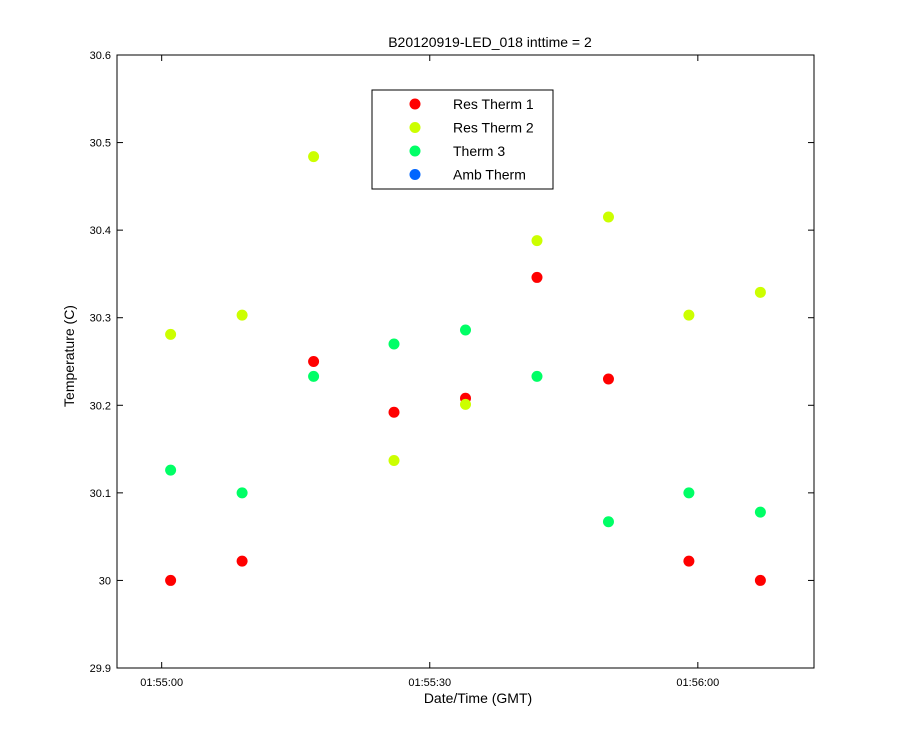 This screenshot has width=900, height=750. Describe the element at coordinates (100, 406) in the screenshot. I see `y-tick-label: 30.2` at that location.